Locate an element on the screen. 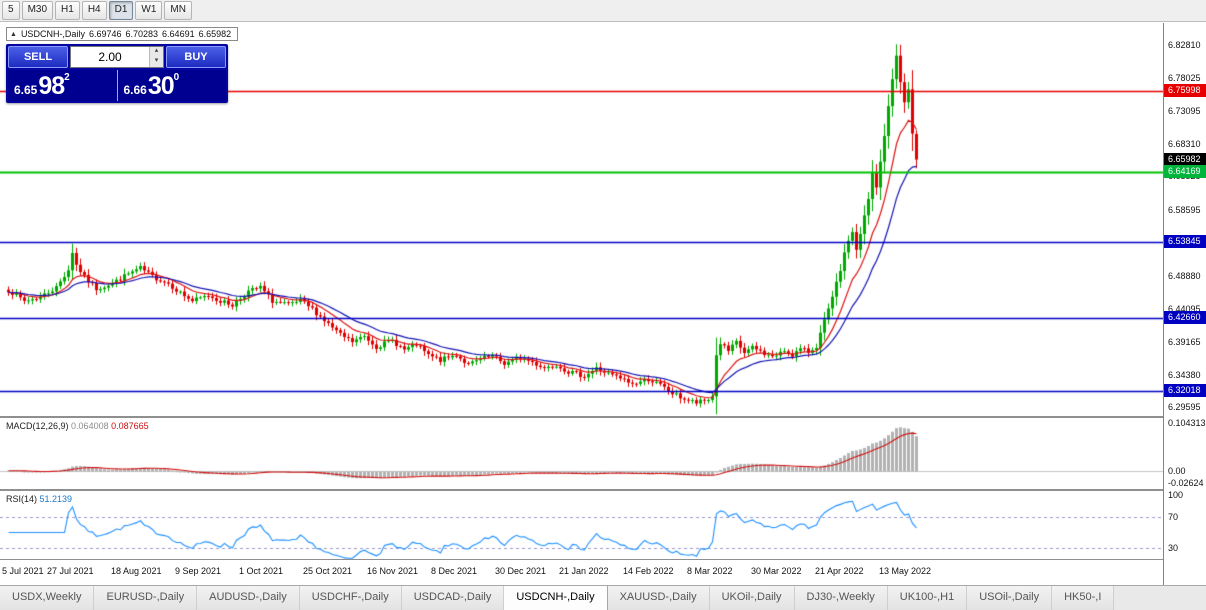 The height and width of the screenshot is (610, 1206). macd-label: MACD(12,26,9) 0.064008 0.087665 is located at coordinates (77, 426).